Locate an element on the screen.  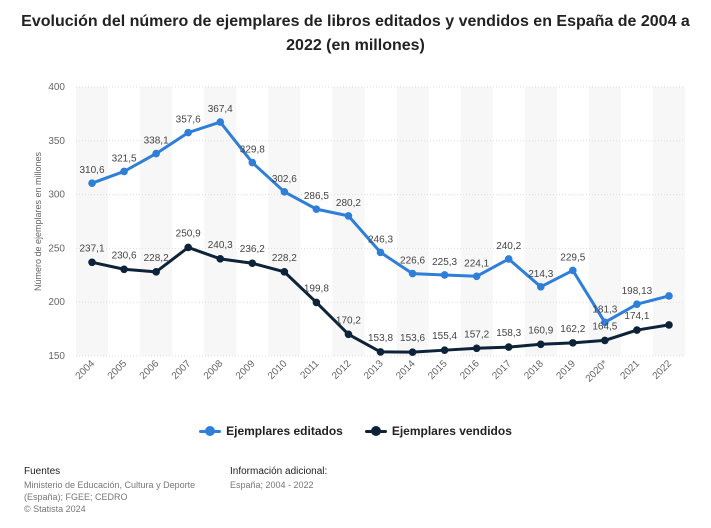
data-label: 237,1 is located at coordinates (92, 248).